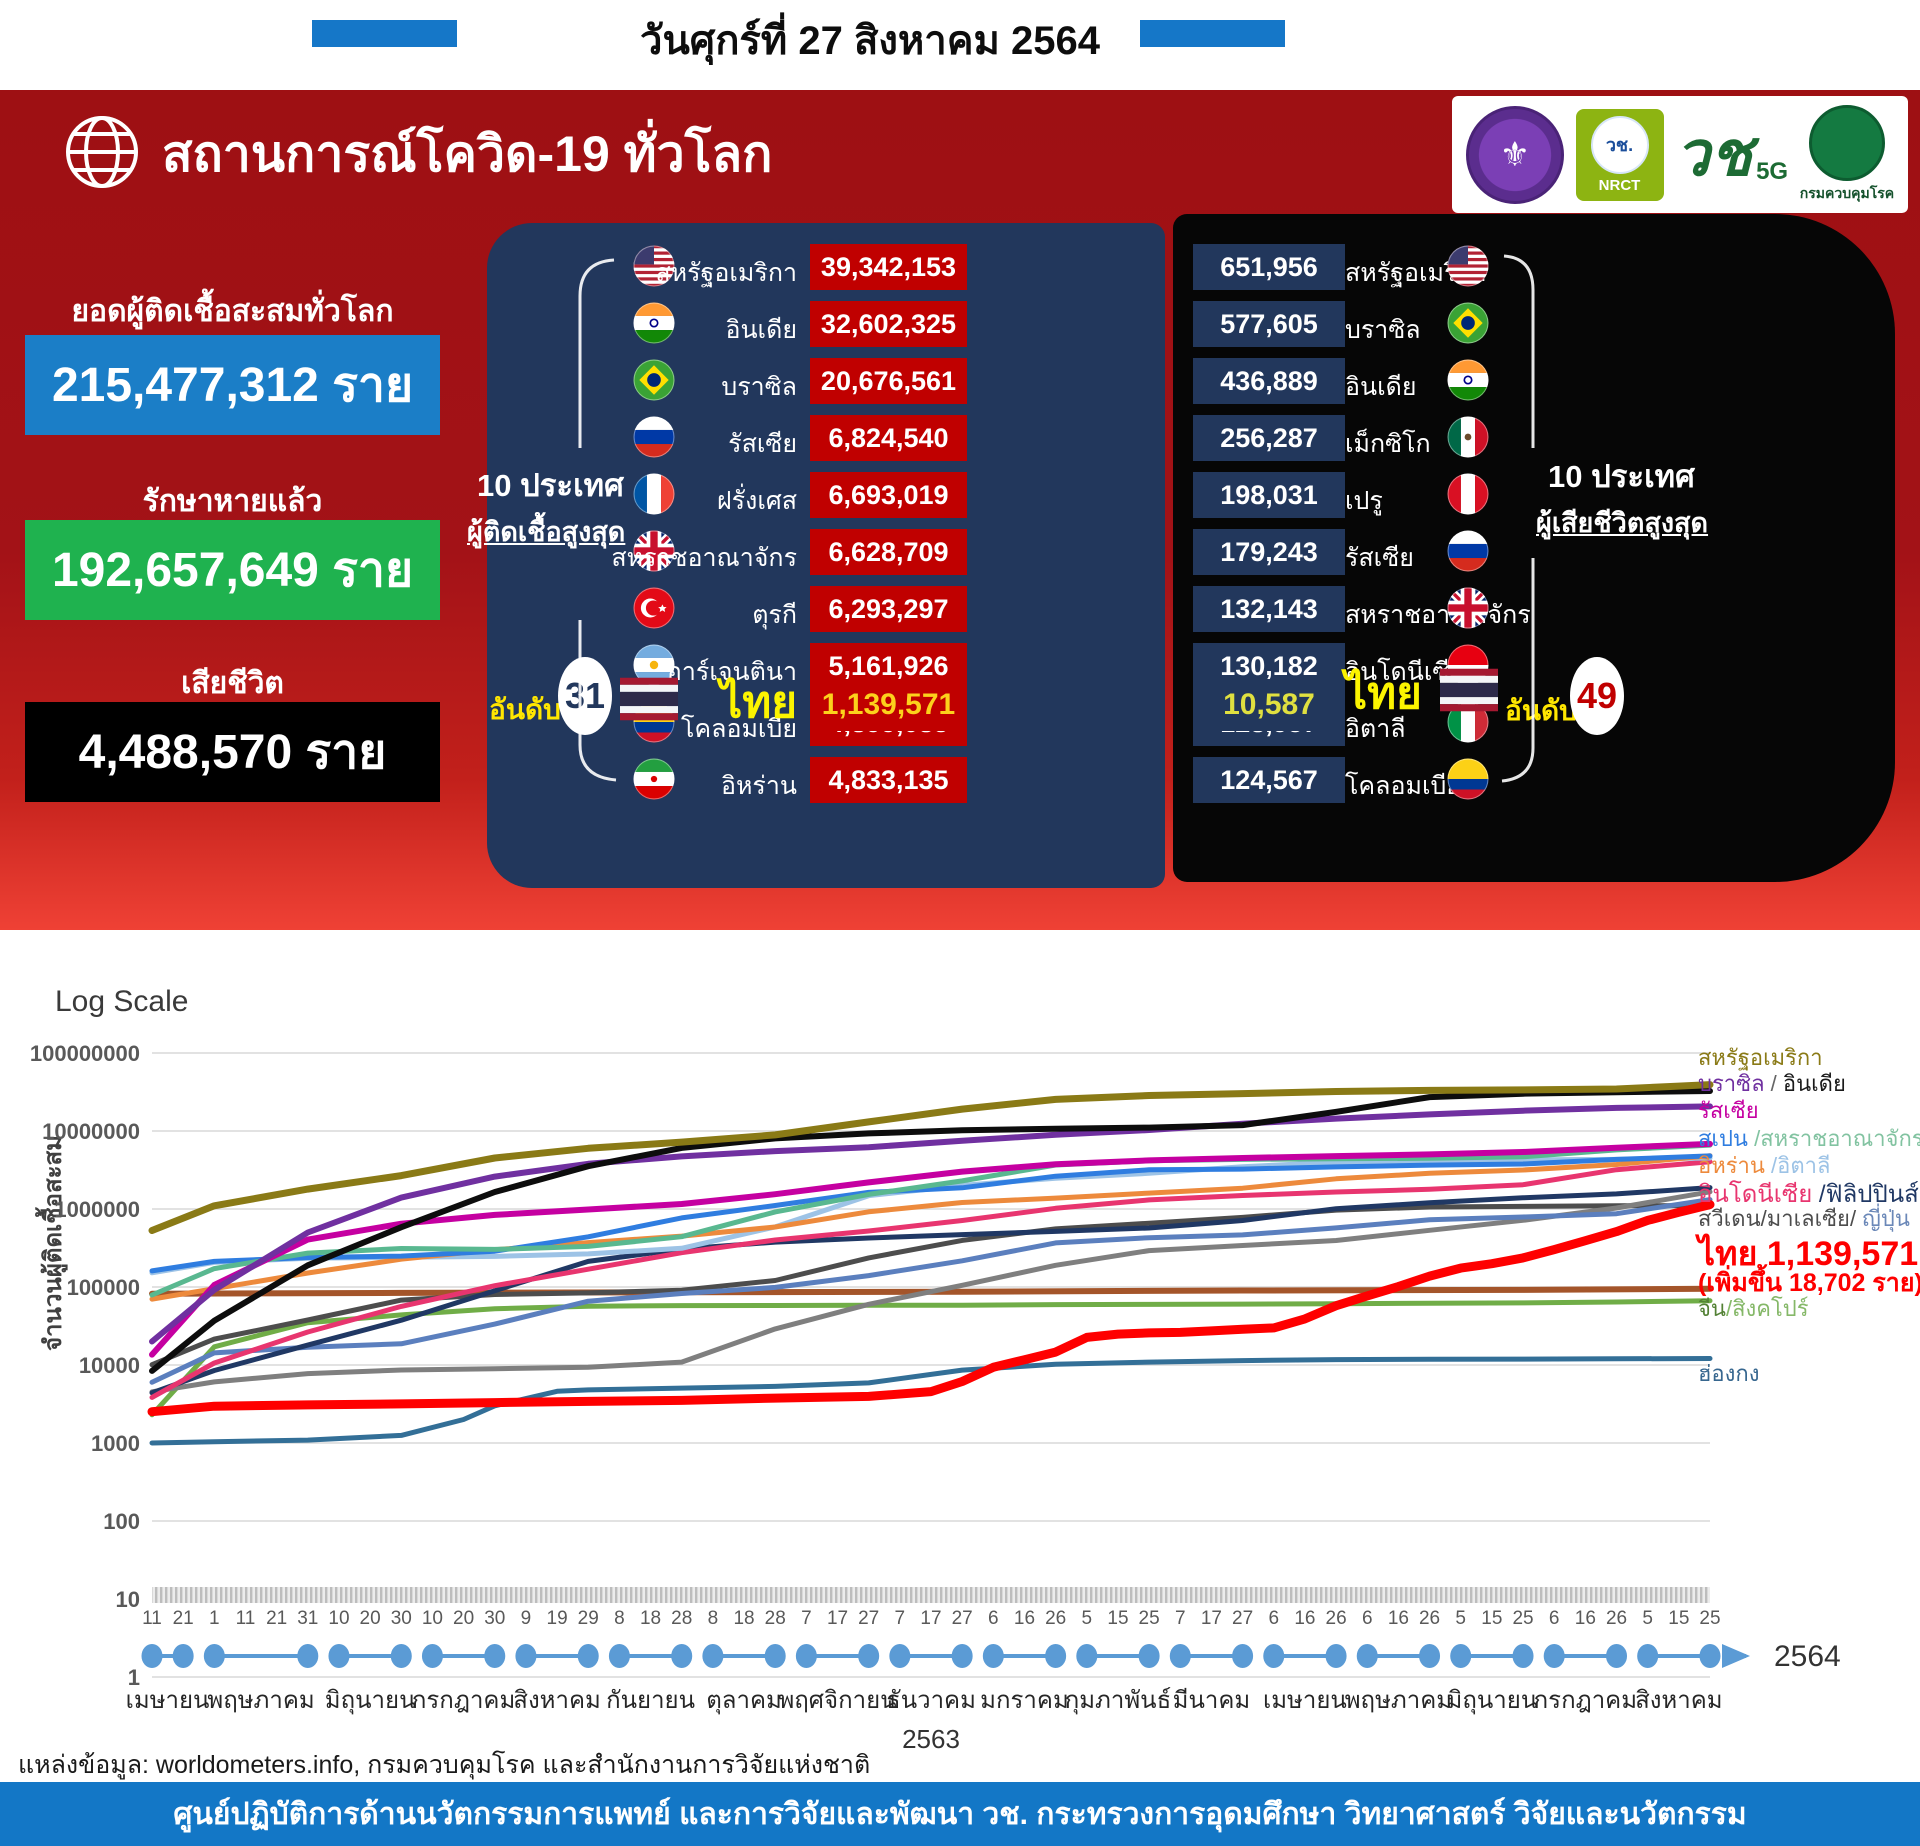 Image resolution: width=1920 pixels, height=1846 pixels. What do you see at coordinates (102, 154) in the screenshot?
I see `globe-icon` at bounding box center [102, 154].